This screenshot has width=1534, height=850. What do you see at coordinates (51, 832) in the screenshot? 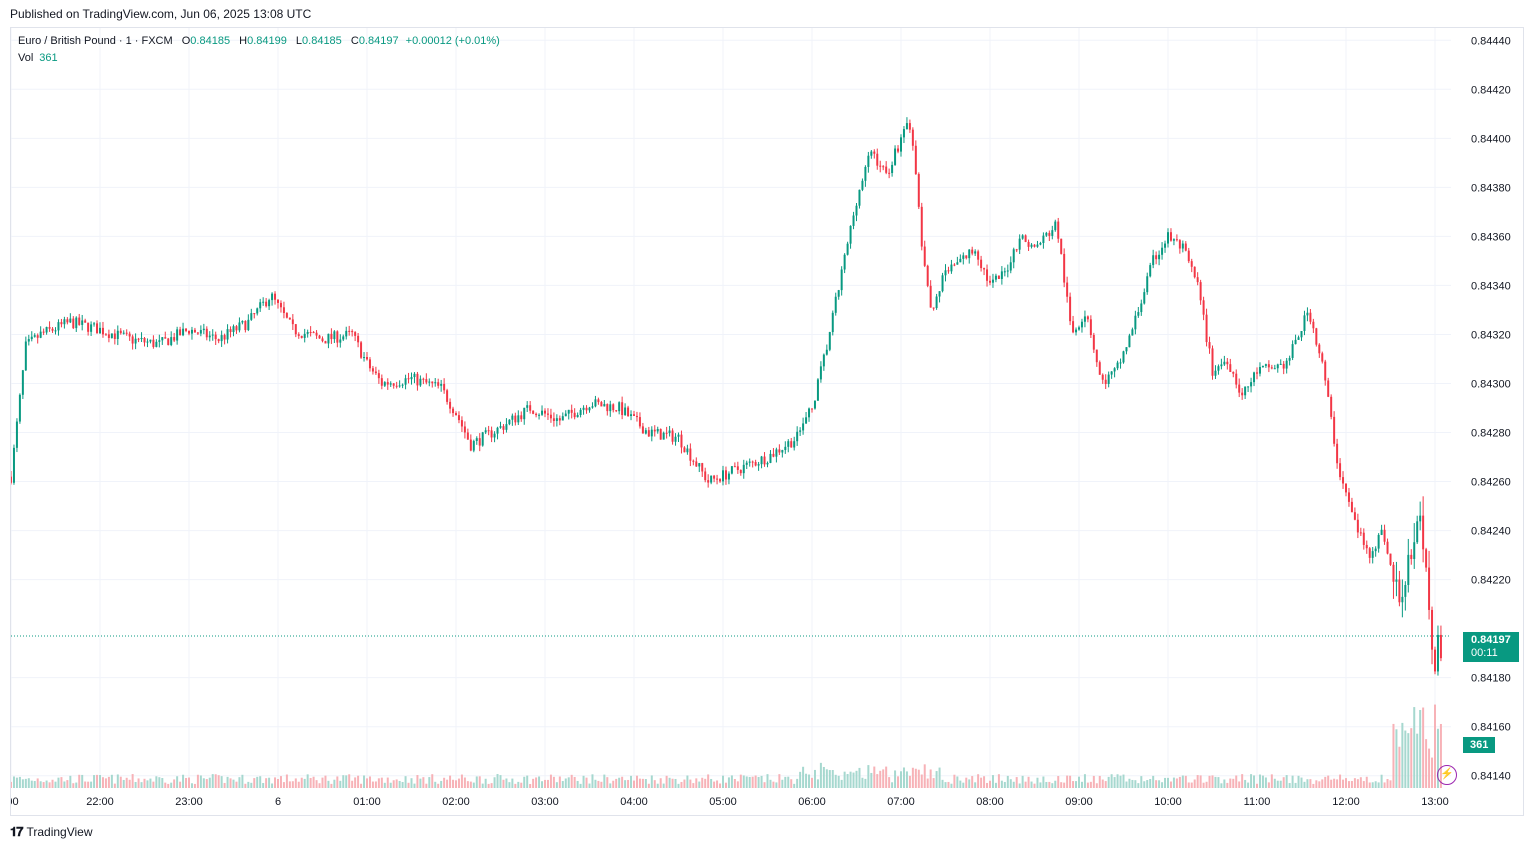
I see `tradingview-logo: 𝟏𝟕 TradingView` at bounding box center [51, 832].